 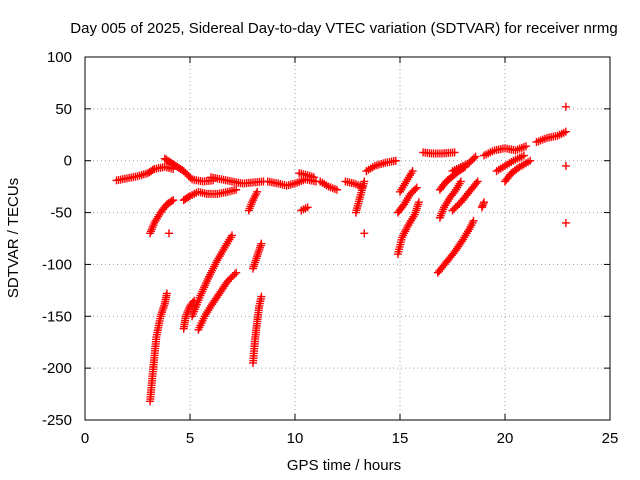 I want to click on x-tick-label: 5, so click(x=190, y=438).